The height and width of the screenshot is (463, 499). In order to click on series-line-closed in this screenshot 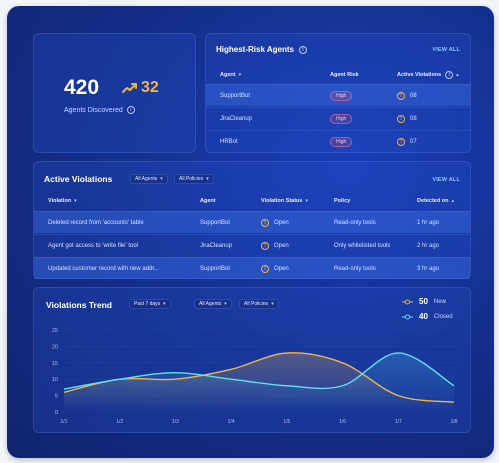, I will do `click(259, 371)`.